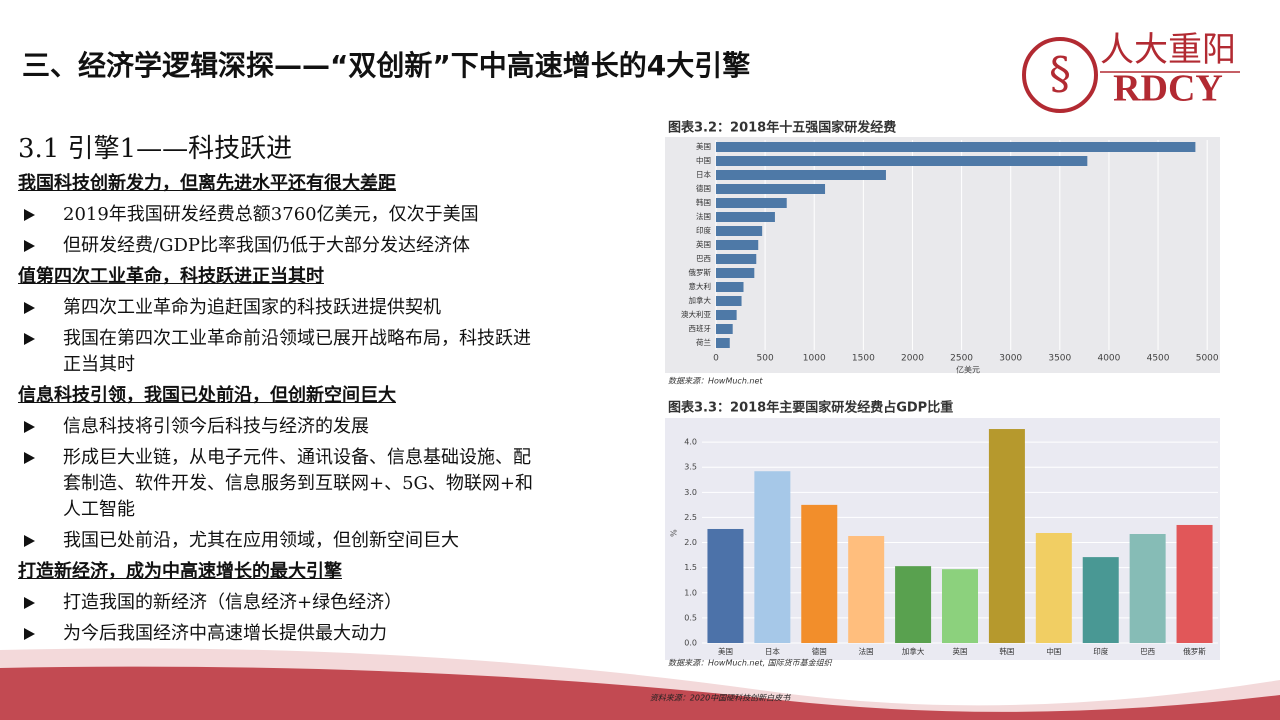 This screenshot has width=1280, height=720. Describe the element at coordinates (700, 286) in the screenshot. I see `y-tick-label: 意大利` at that location.